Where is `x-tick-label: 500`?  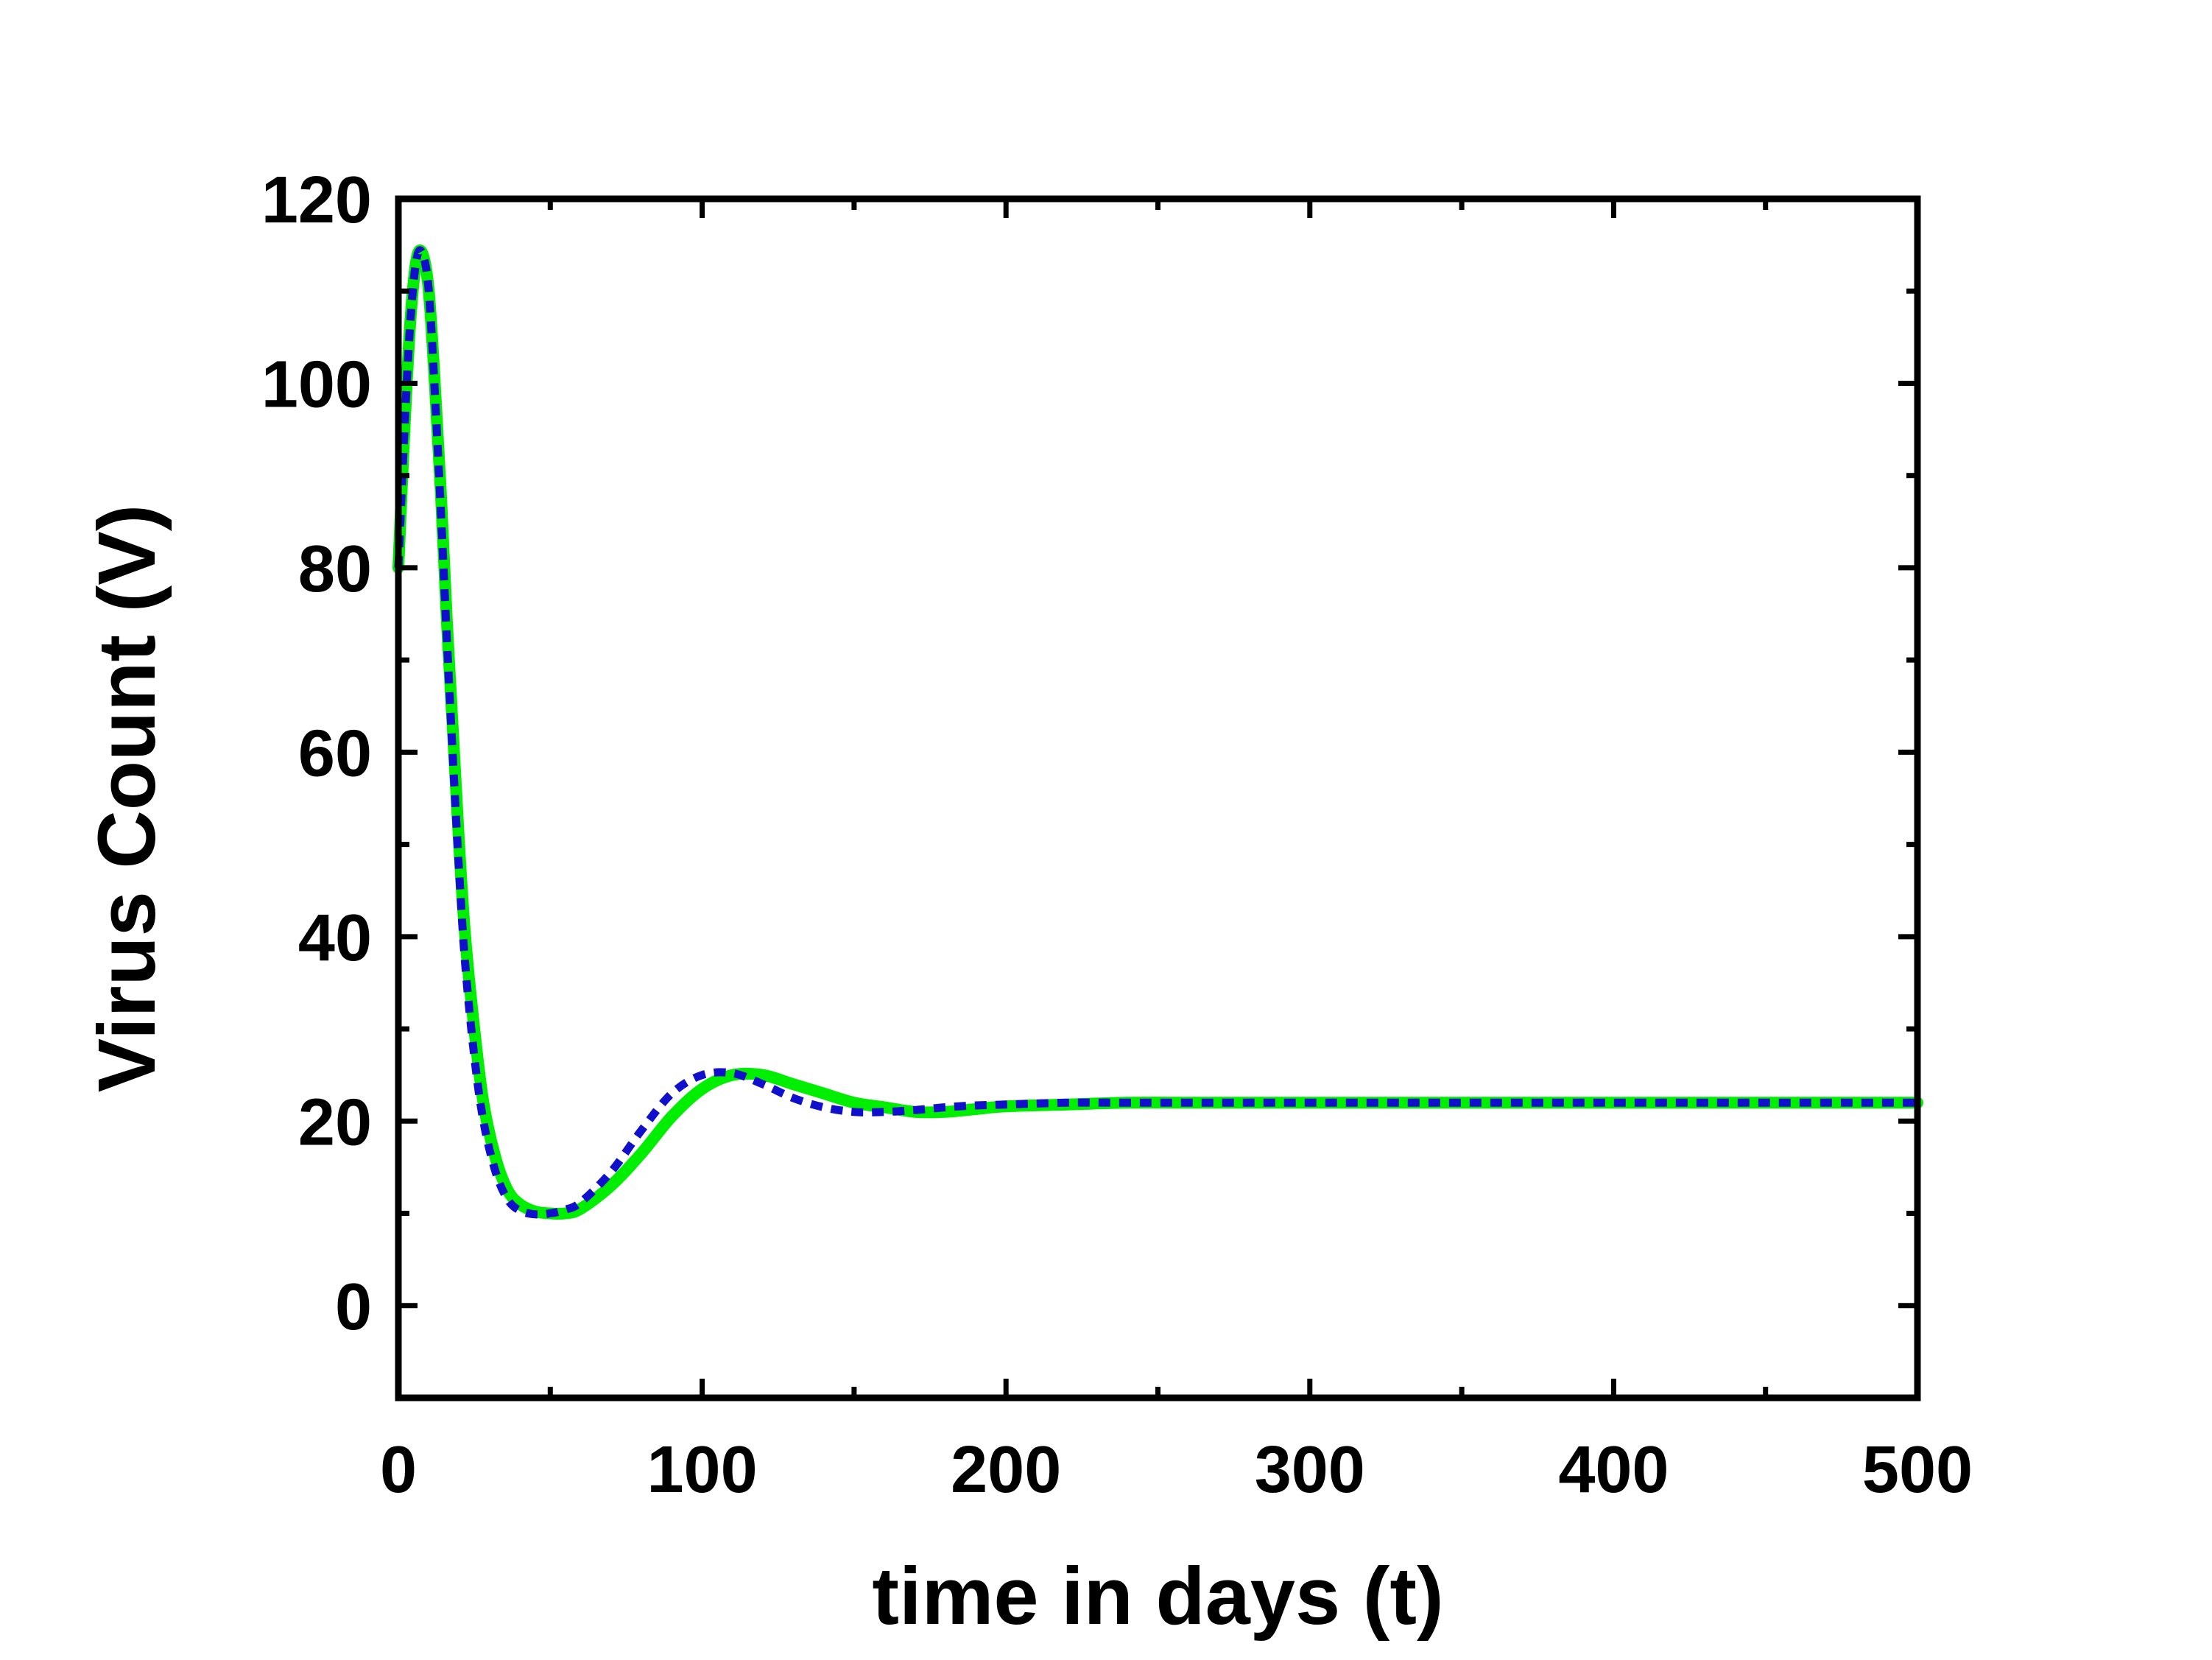
x-tick-label: 500 is located at coordinates (1917, 1470).